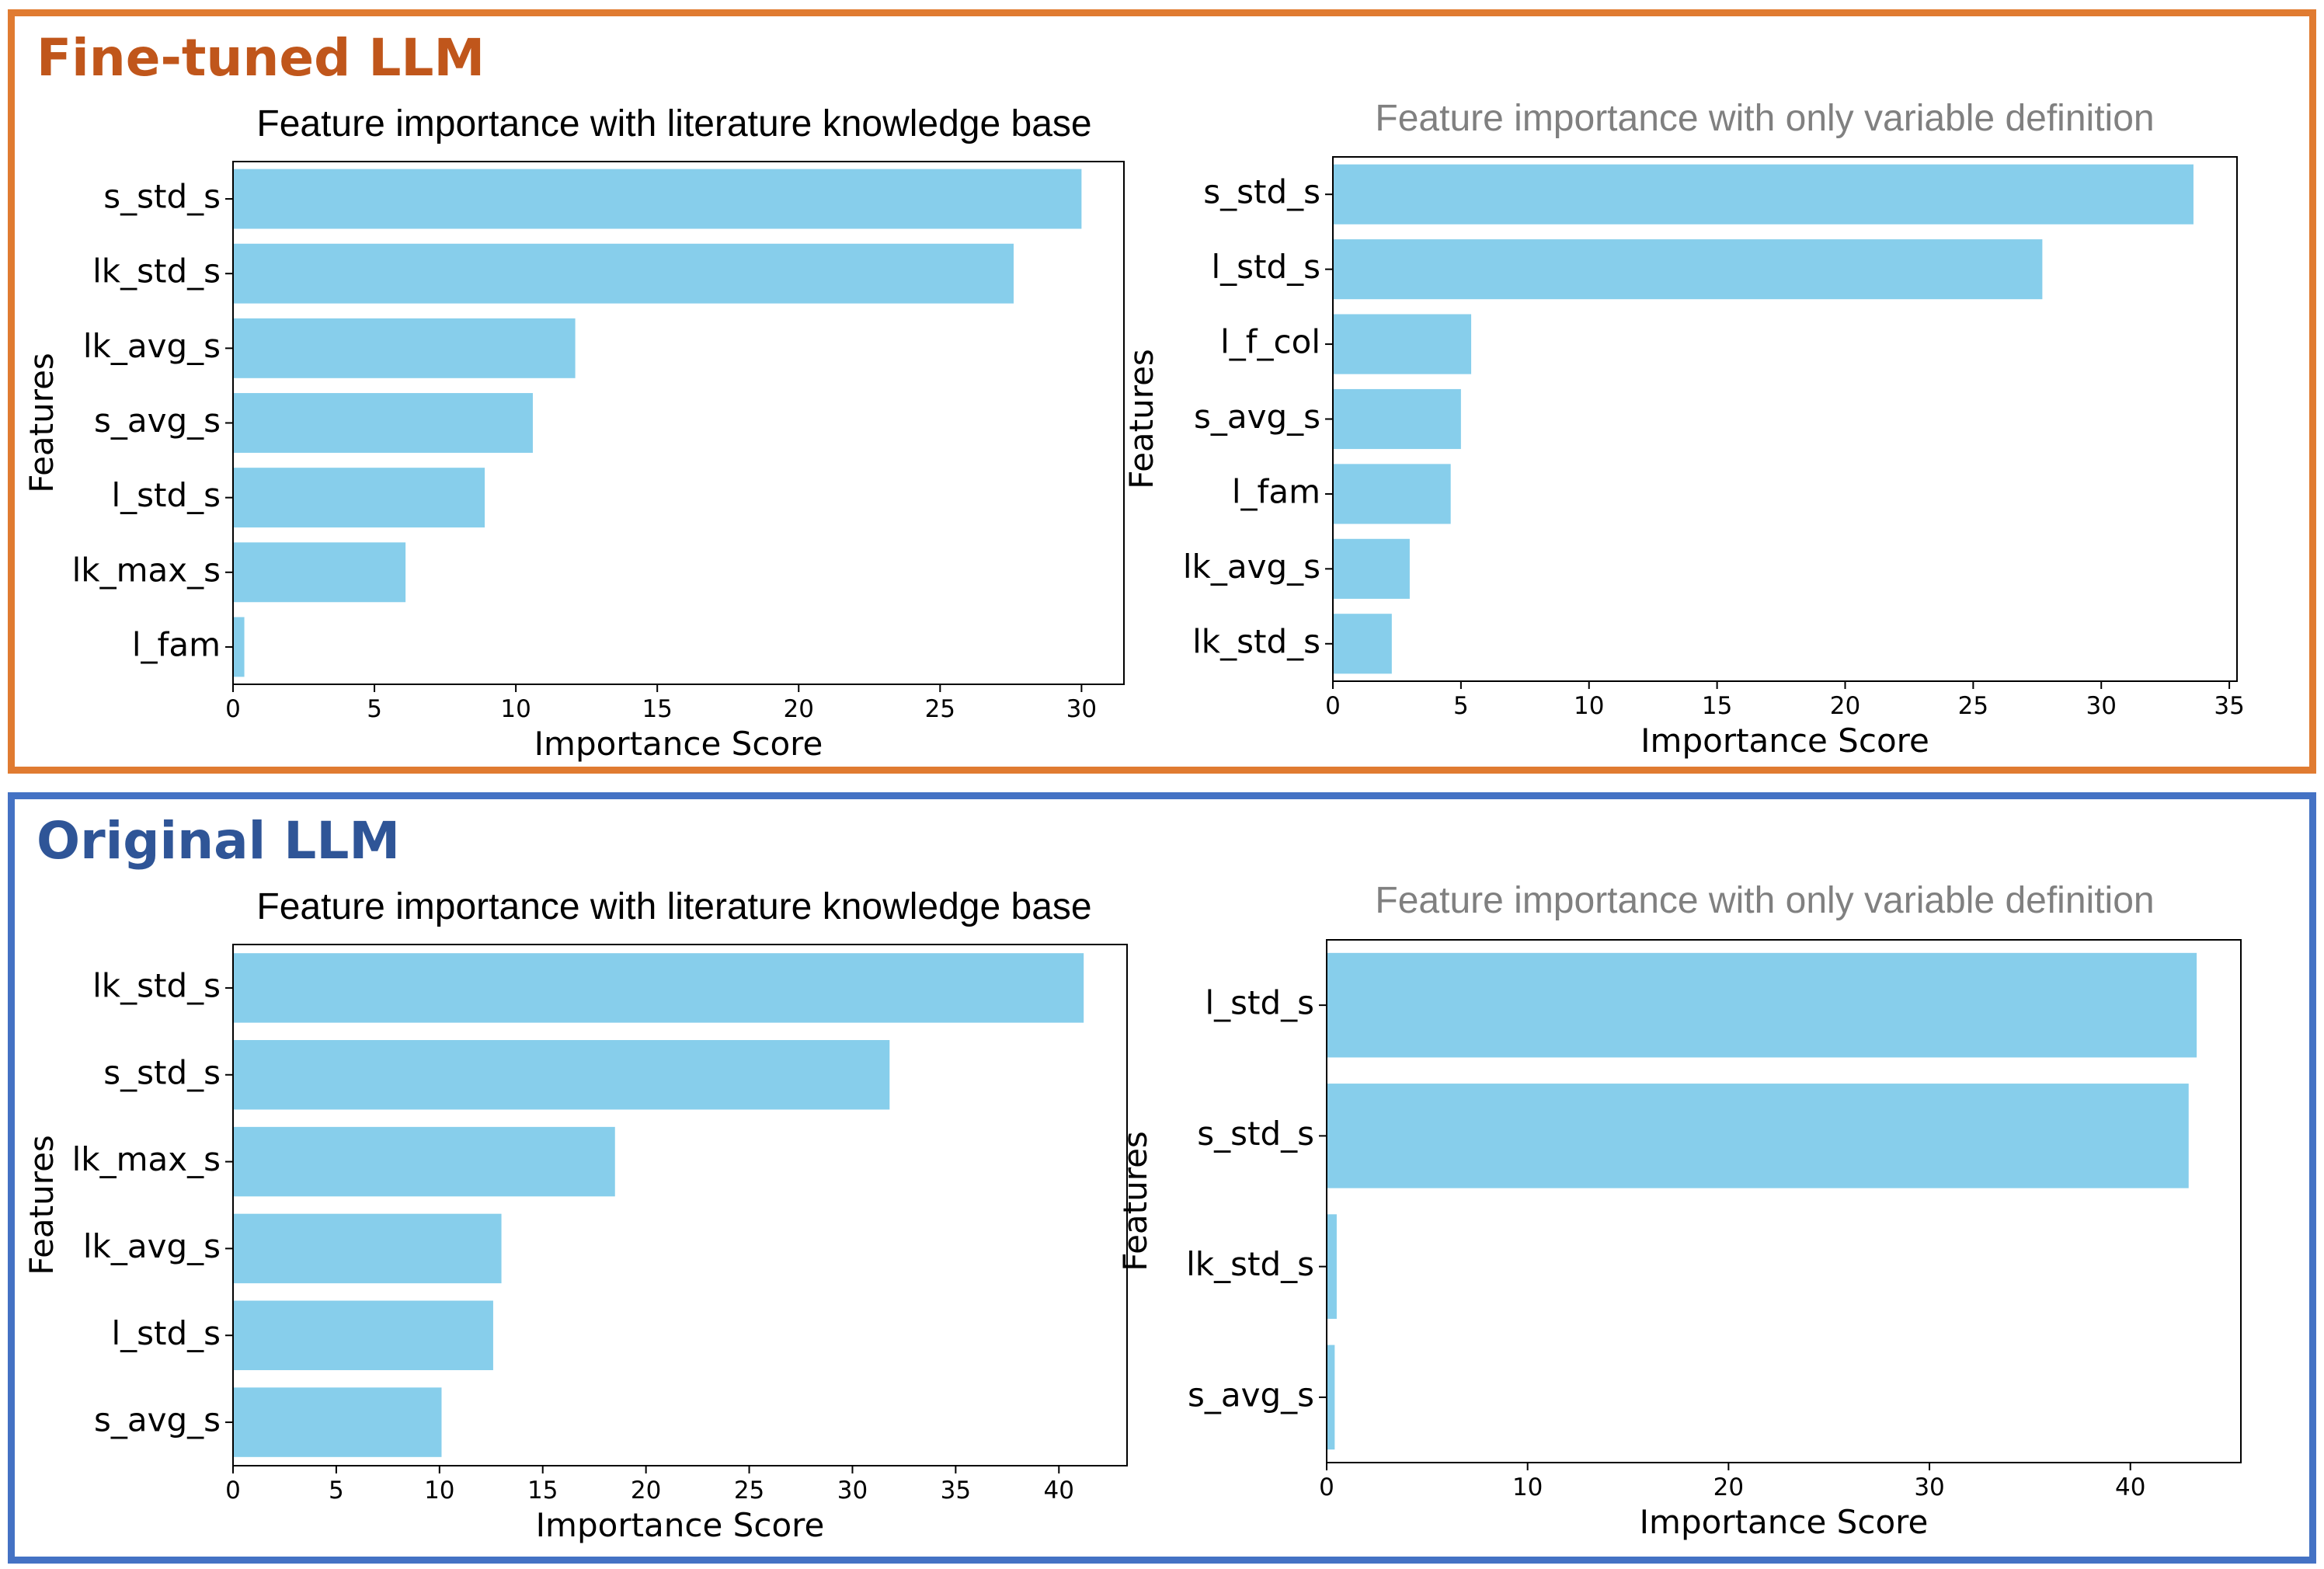 The image size is (2324, 1569). What do you see at coordinates (261, 58) in the screenshot?
I see `fine-tuned-llm-title: Fine-tuned LLM` at bounding box center [261, 58].